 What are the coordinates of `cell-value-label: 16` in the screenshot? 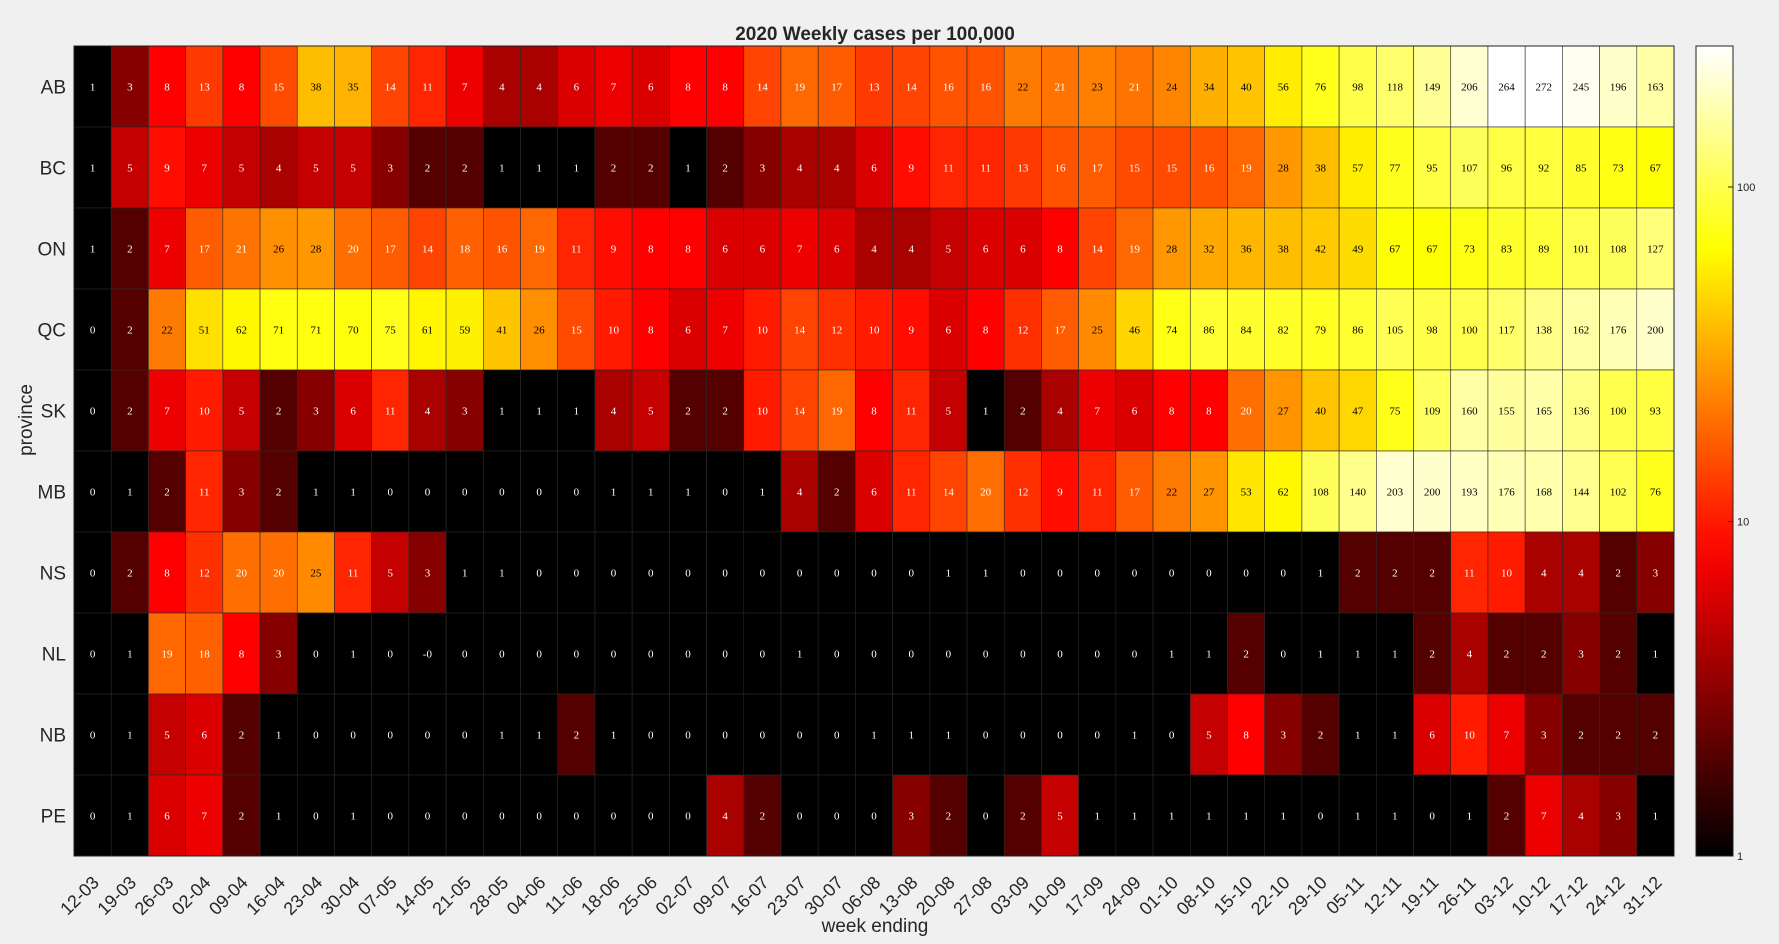 It's located at (949, 88).